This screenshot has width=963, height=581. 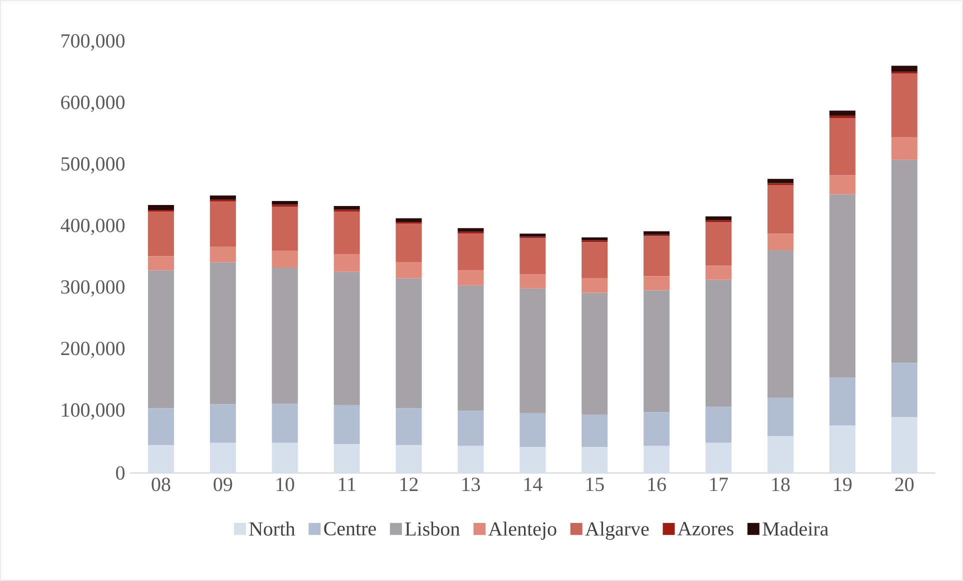 I want to click on y-tick-label: 0, so click(x=120, y=473).